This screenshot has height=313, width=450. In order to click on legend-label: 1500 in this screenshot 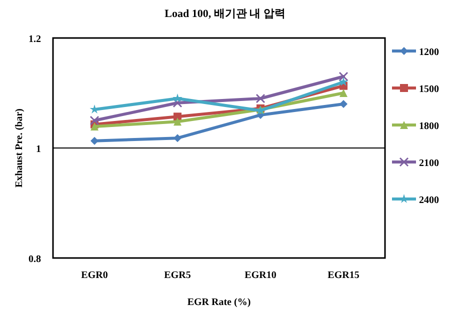, I will do `click(429, 89)`.